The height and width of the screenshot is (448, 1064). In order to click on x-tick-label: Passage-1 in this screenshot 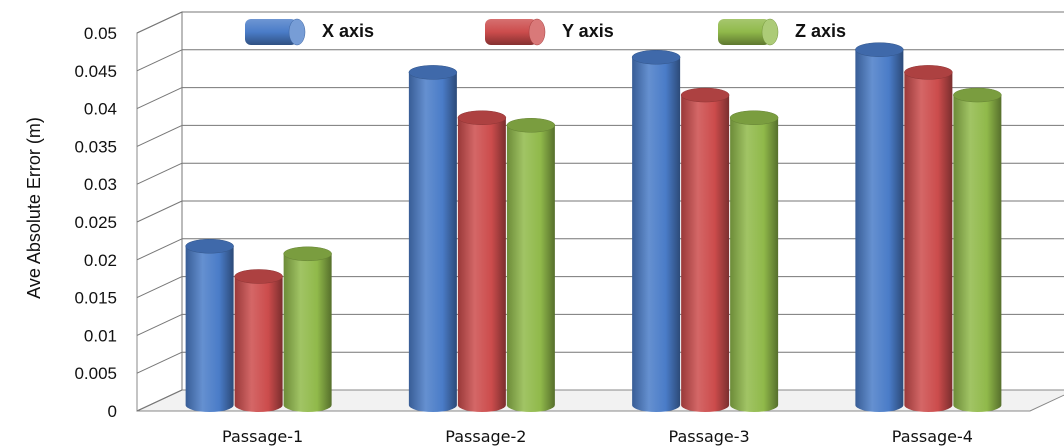, I will do `click(262, 436)`.